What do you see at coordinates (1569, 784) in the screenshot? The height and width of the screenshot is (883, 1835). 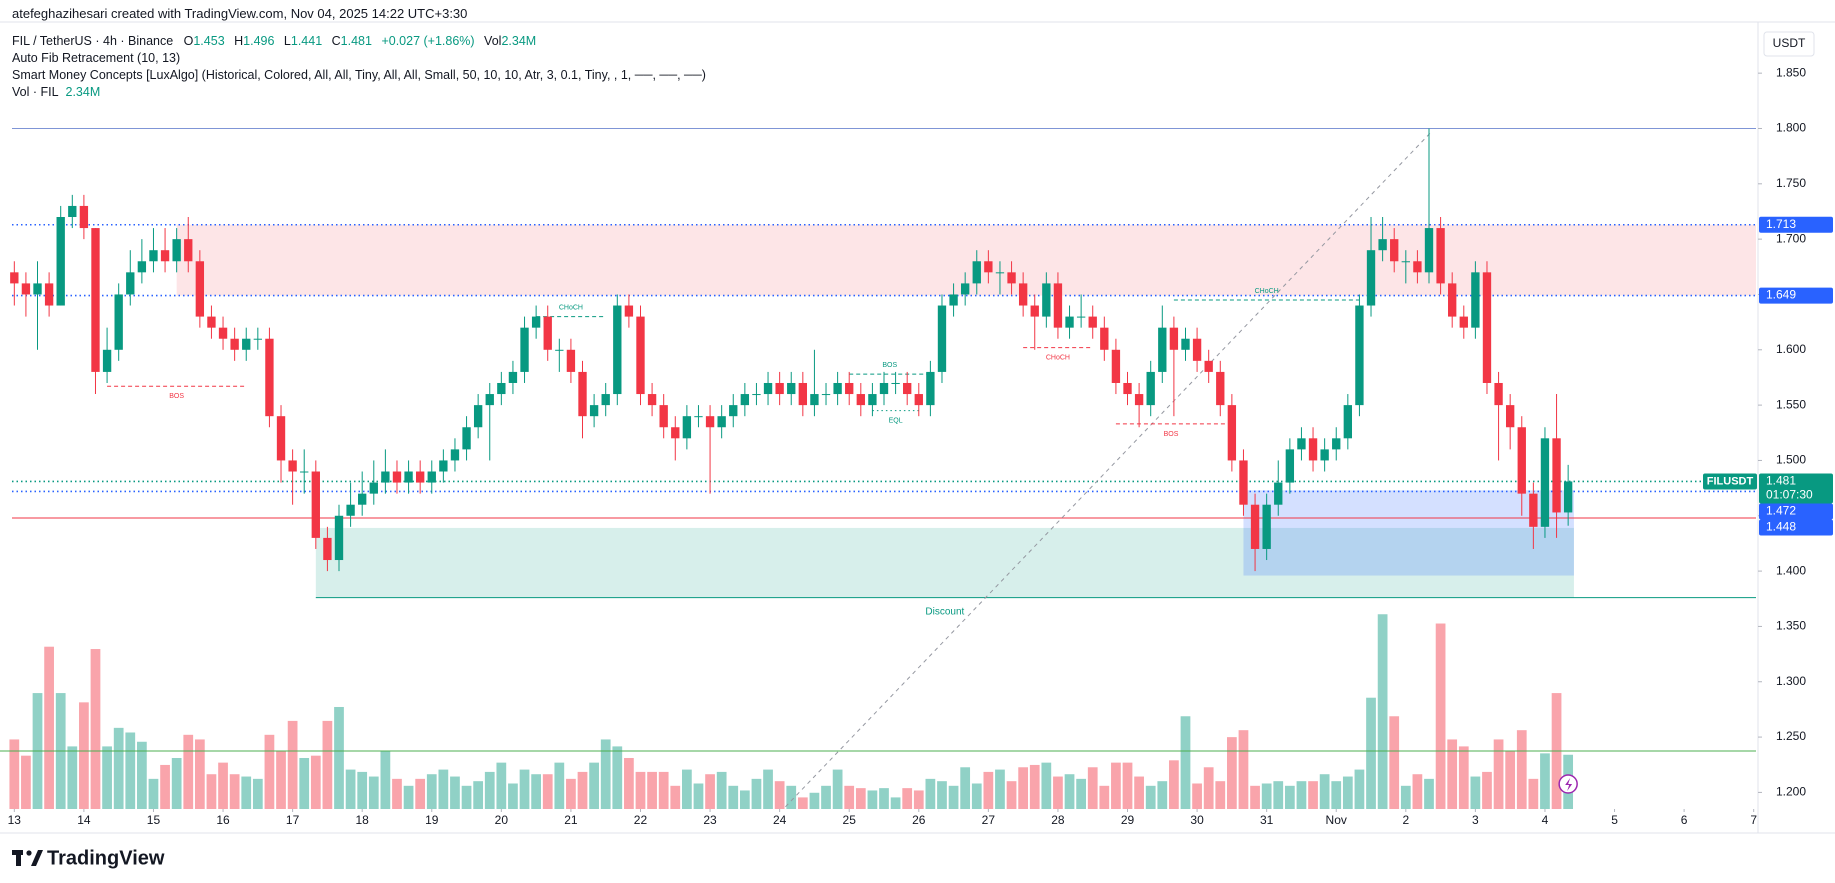 I see `alert-icon` at bounding box center [1569, 784].